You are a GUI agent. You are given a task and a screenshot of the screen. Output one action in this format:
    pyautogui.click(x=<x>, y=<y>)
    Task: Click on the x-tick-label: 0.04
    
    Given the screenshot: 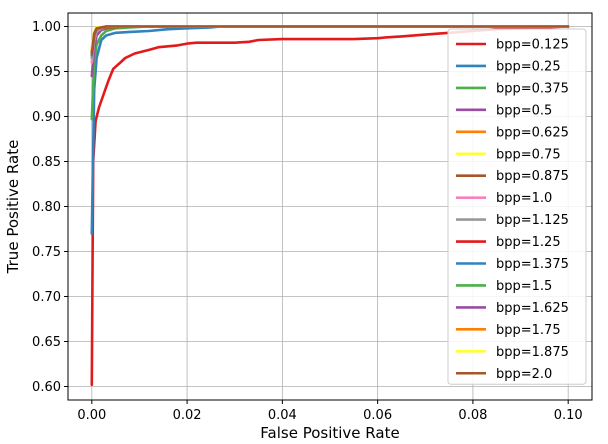 What is the action you would take?
    pyautogui.click(x=282, y=415)
    